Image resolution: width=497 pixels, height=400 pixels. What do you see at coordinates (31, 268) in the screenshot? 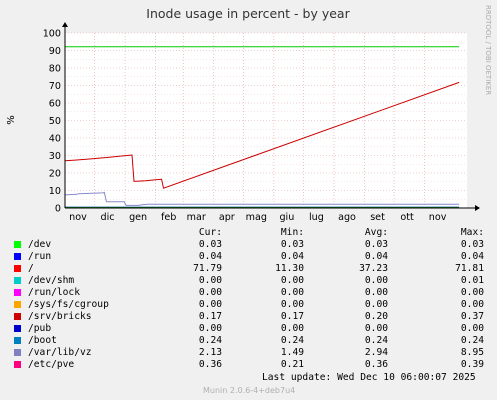
I see `legend-label: /` at bounding box center [31, 268].